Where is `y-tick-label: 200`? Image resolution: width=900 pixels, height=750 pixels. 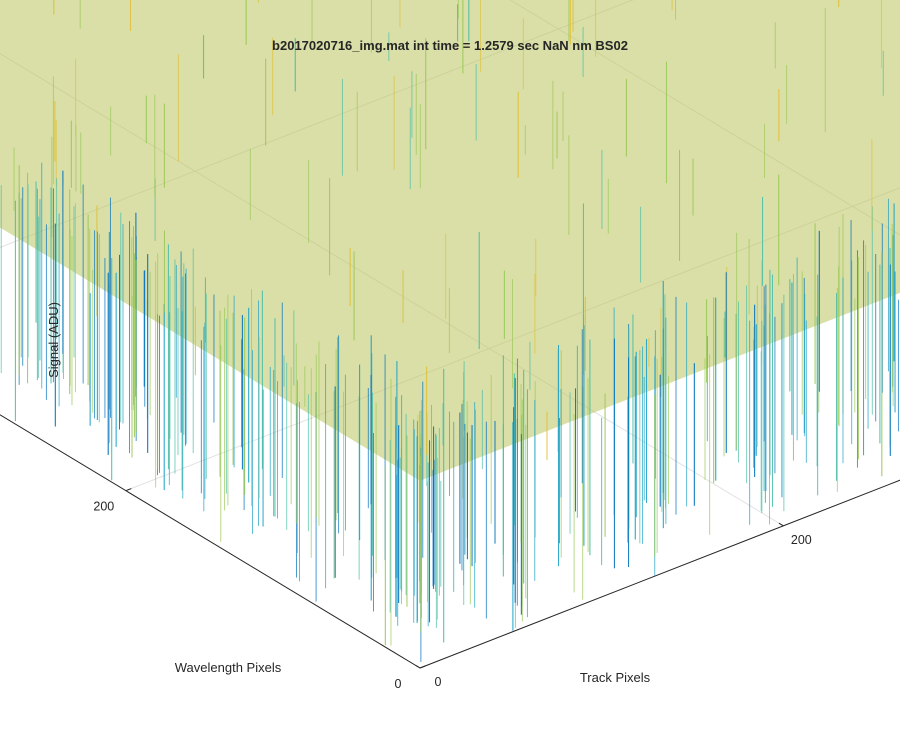
y-tick-label: 200 is located at coordinates (103, 507).